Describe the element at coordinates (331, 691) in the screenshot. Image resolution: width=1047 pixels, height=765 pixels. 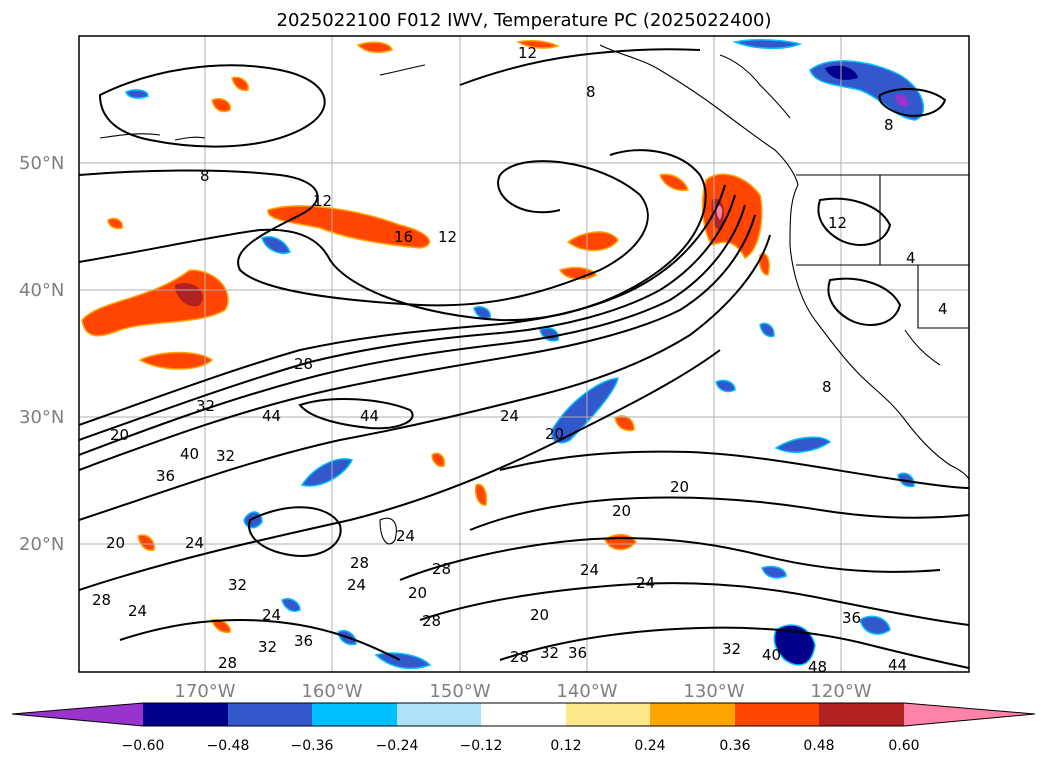
I see `lon-label: 160°W` at that location.